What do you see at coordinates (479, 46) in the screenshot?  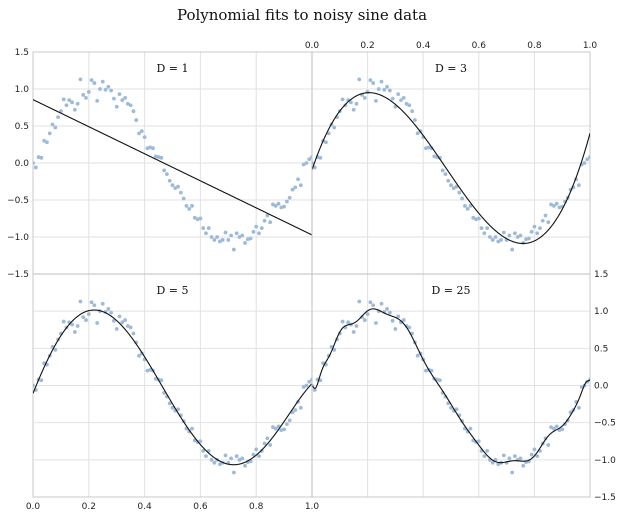 I see `x-tick-label: 0.6` at bounding box center [479, 46].